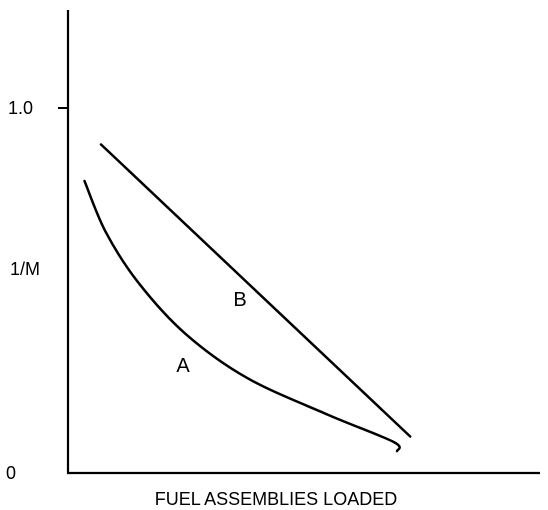  What do you see at coordinates (37, 290) in the screenshot?
I see `y-ticks: 1.00` at bounding box center [37, 290].